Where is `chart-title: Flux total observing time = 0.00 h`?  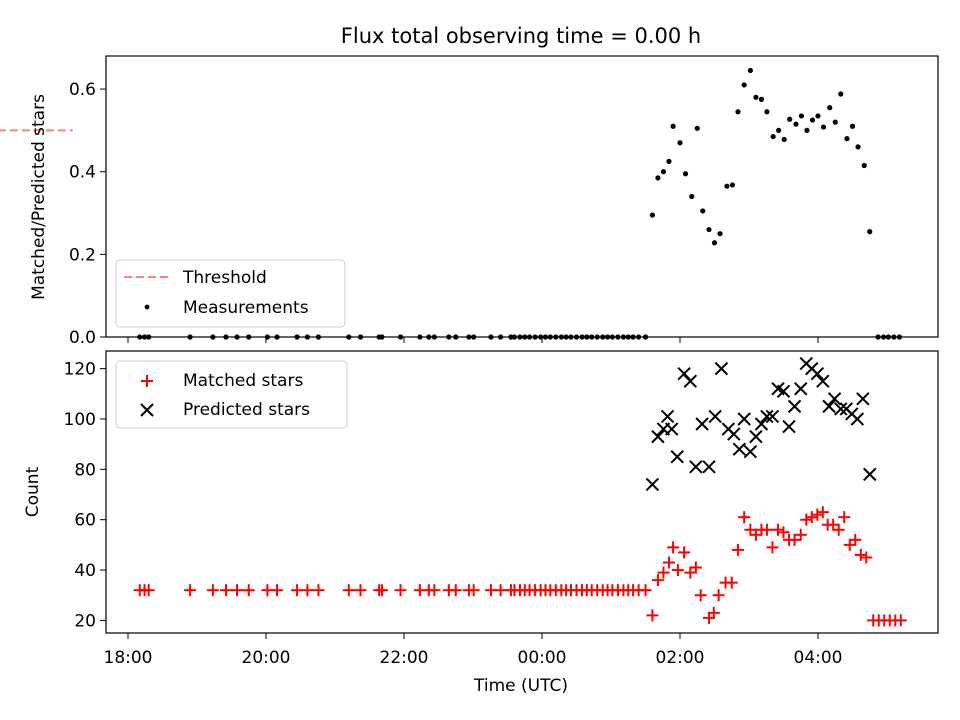
chart-title: Flux total observing time = 0.00 h is located at coordinates (521, 36).